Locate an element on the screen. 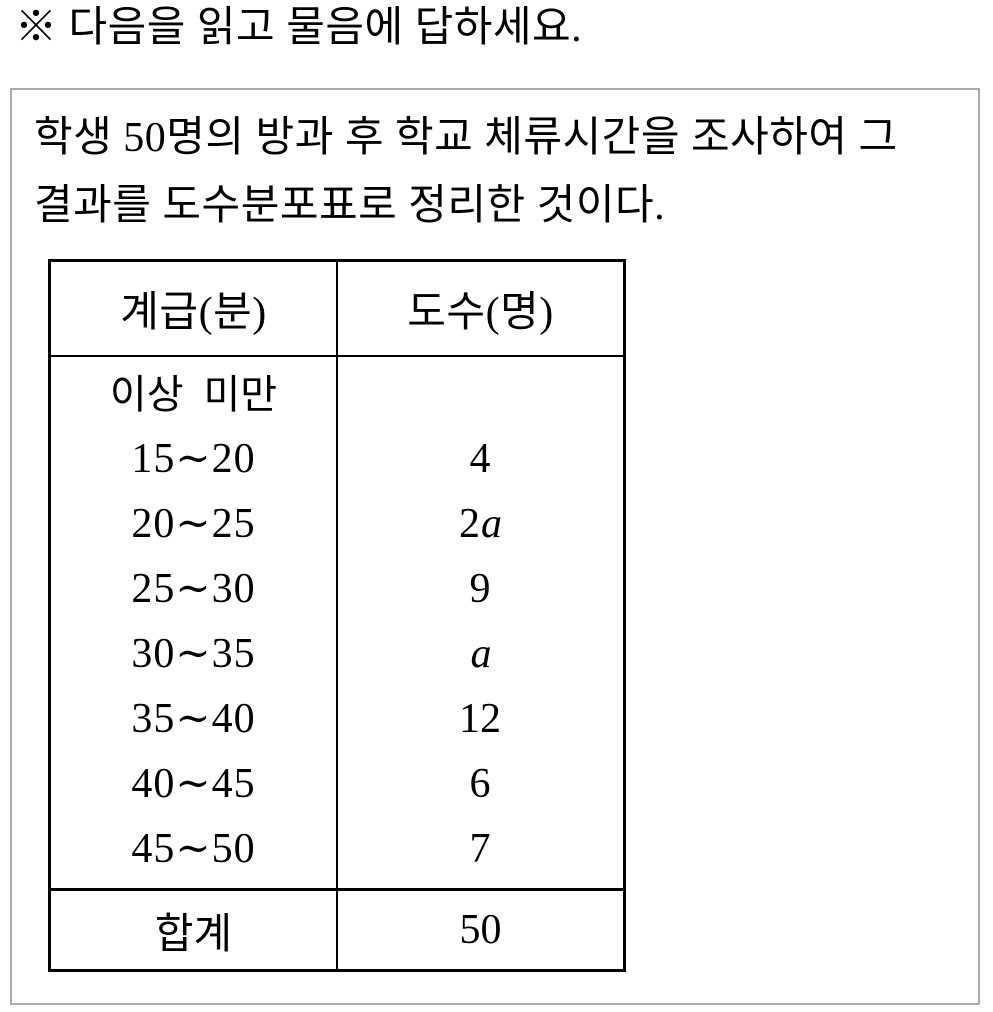 Image resolution: width=993 pixels, height=1012 pixels. table-header-row: 계급(분) 도수(명) is located at coordinates (337, 308).